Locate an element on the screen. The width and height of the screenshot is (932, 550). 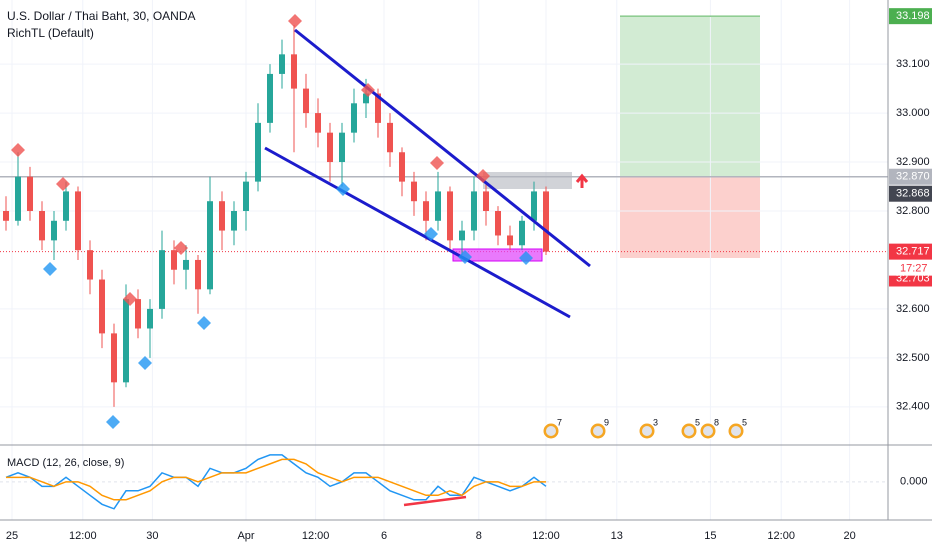
x-tick-label: 25 is located at coordinates (12, 536).